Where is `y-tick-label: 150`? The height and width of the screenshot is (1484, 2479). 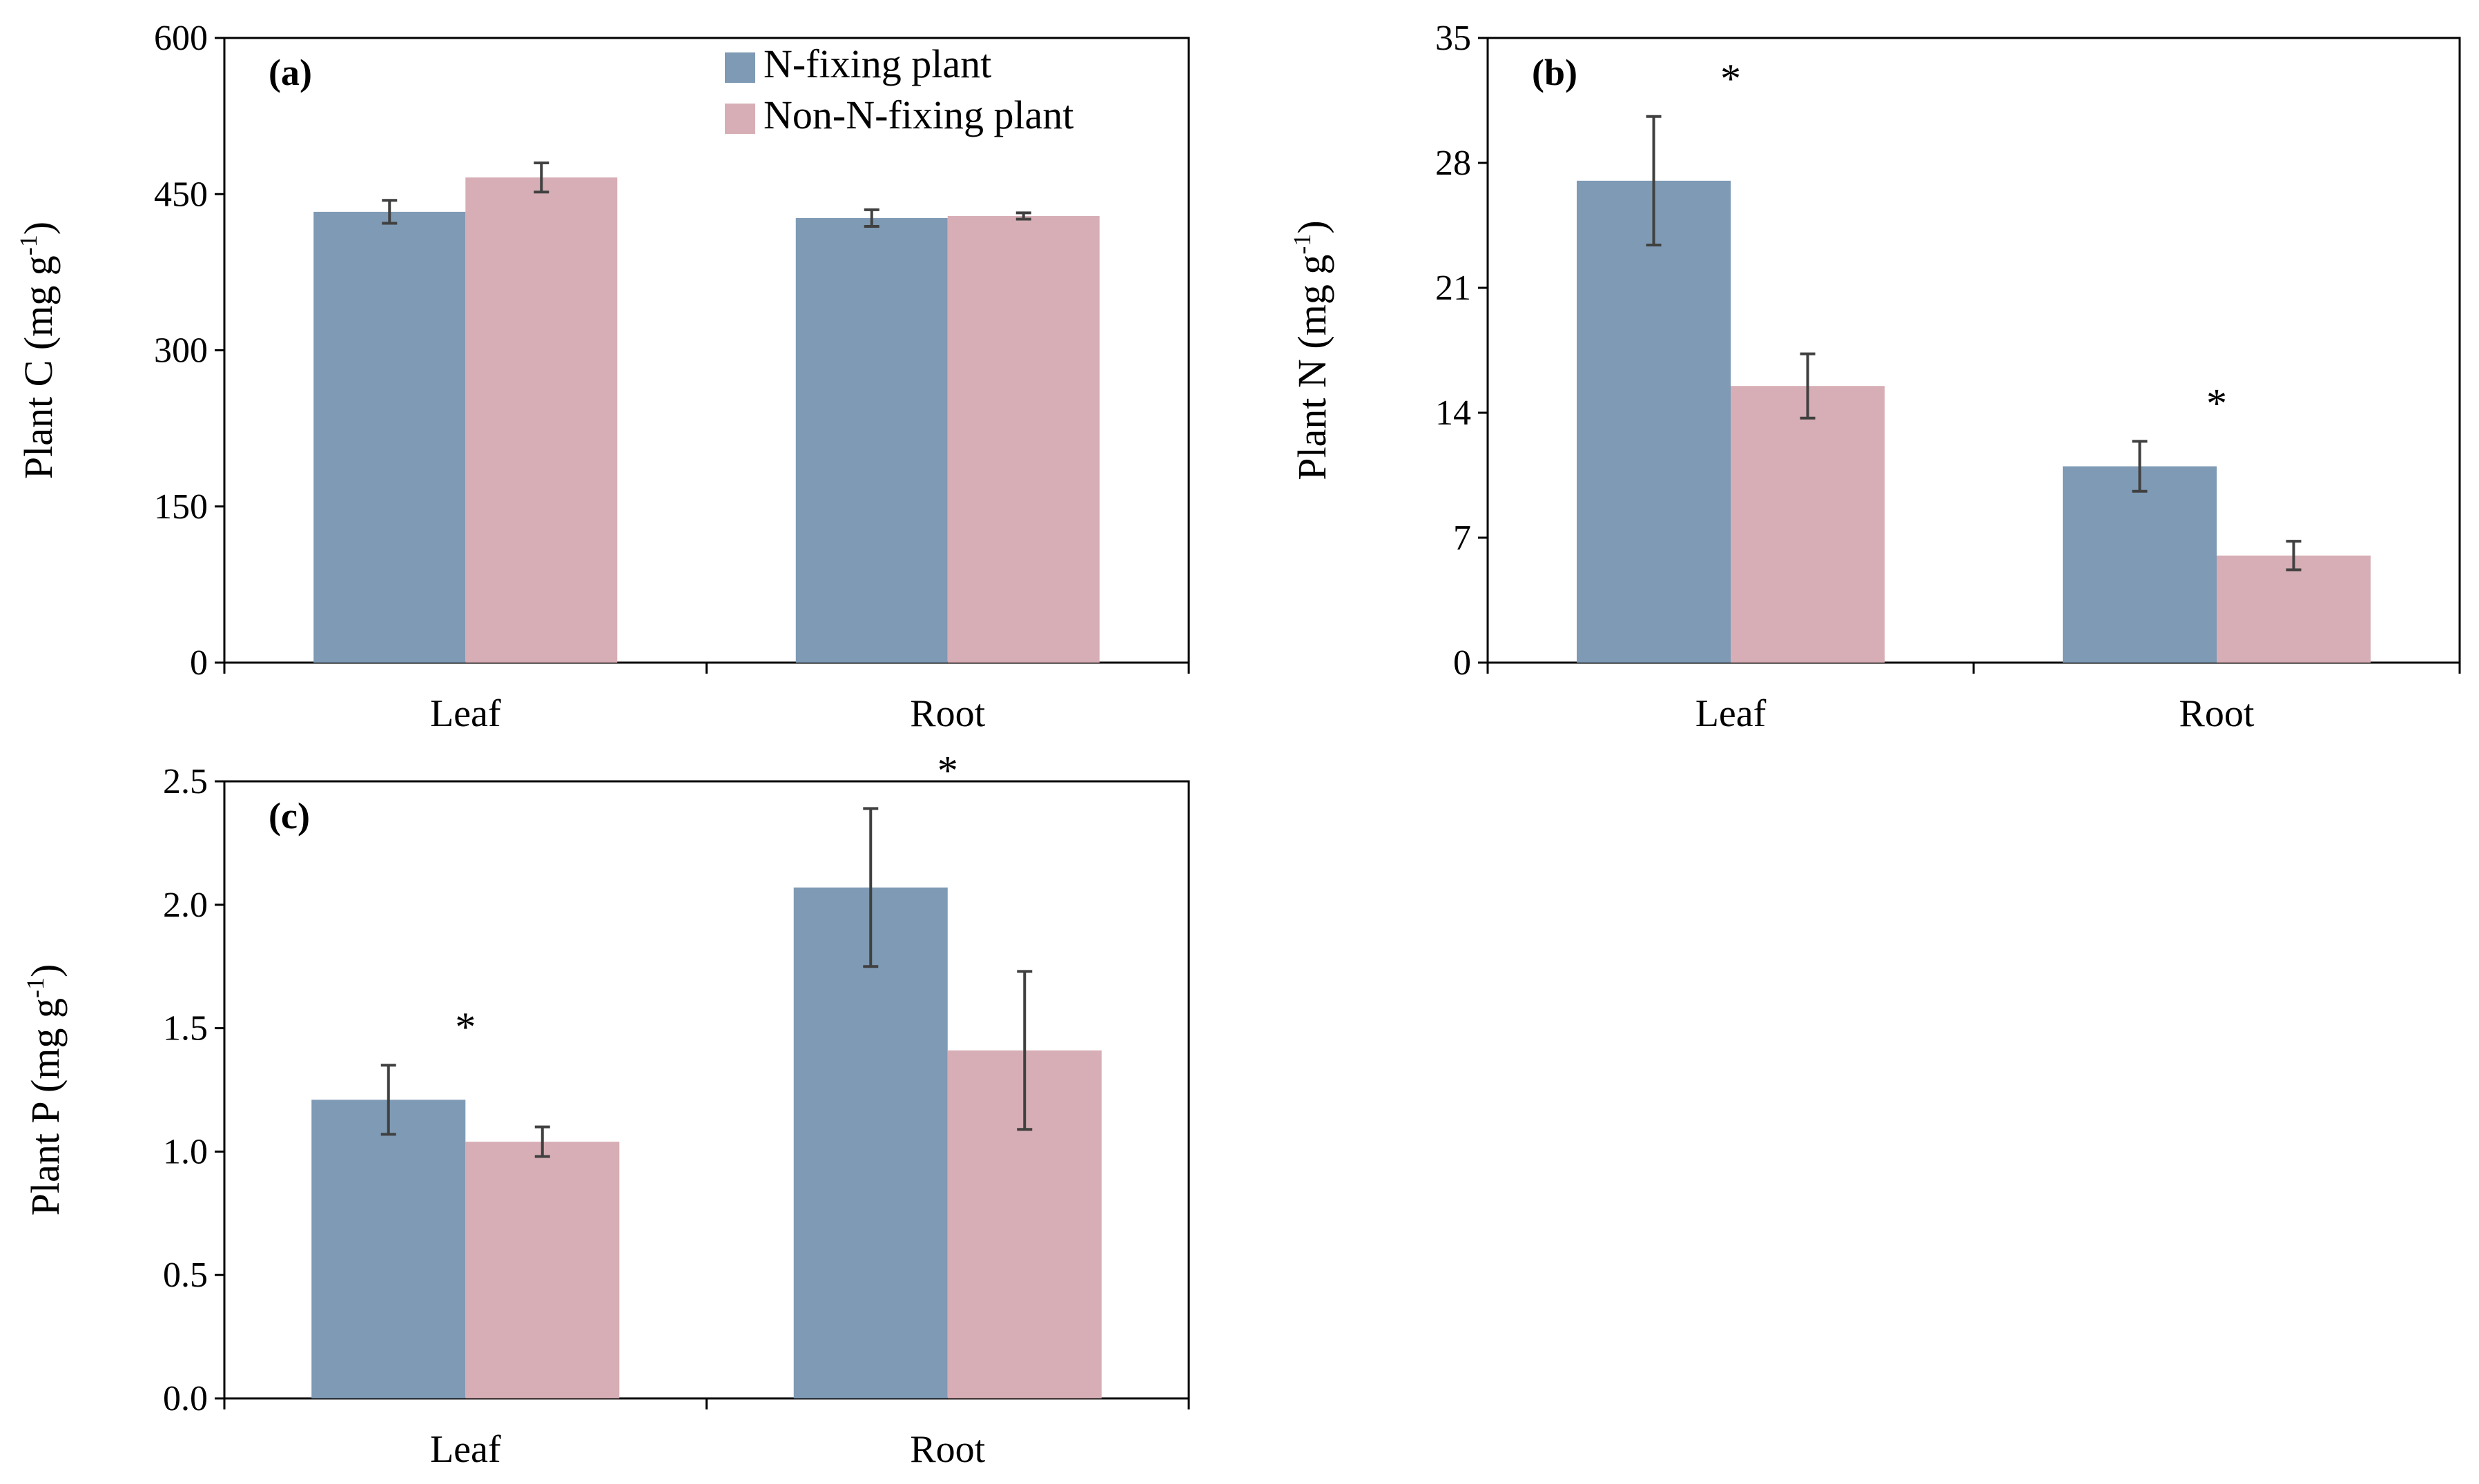
y-tick-label: 150 is located at coordinates (181, 507).